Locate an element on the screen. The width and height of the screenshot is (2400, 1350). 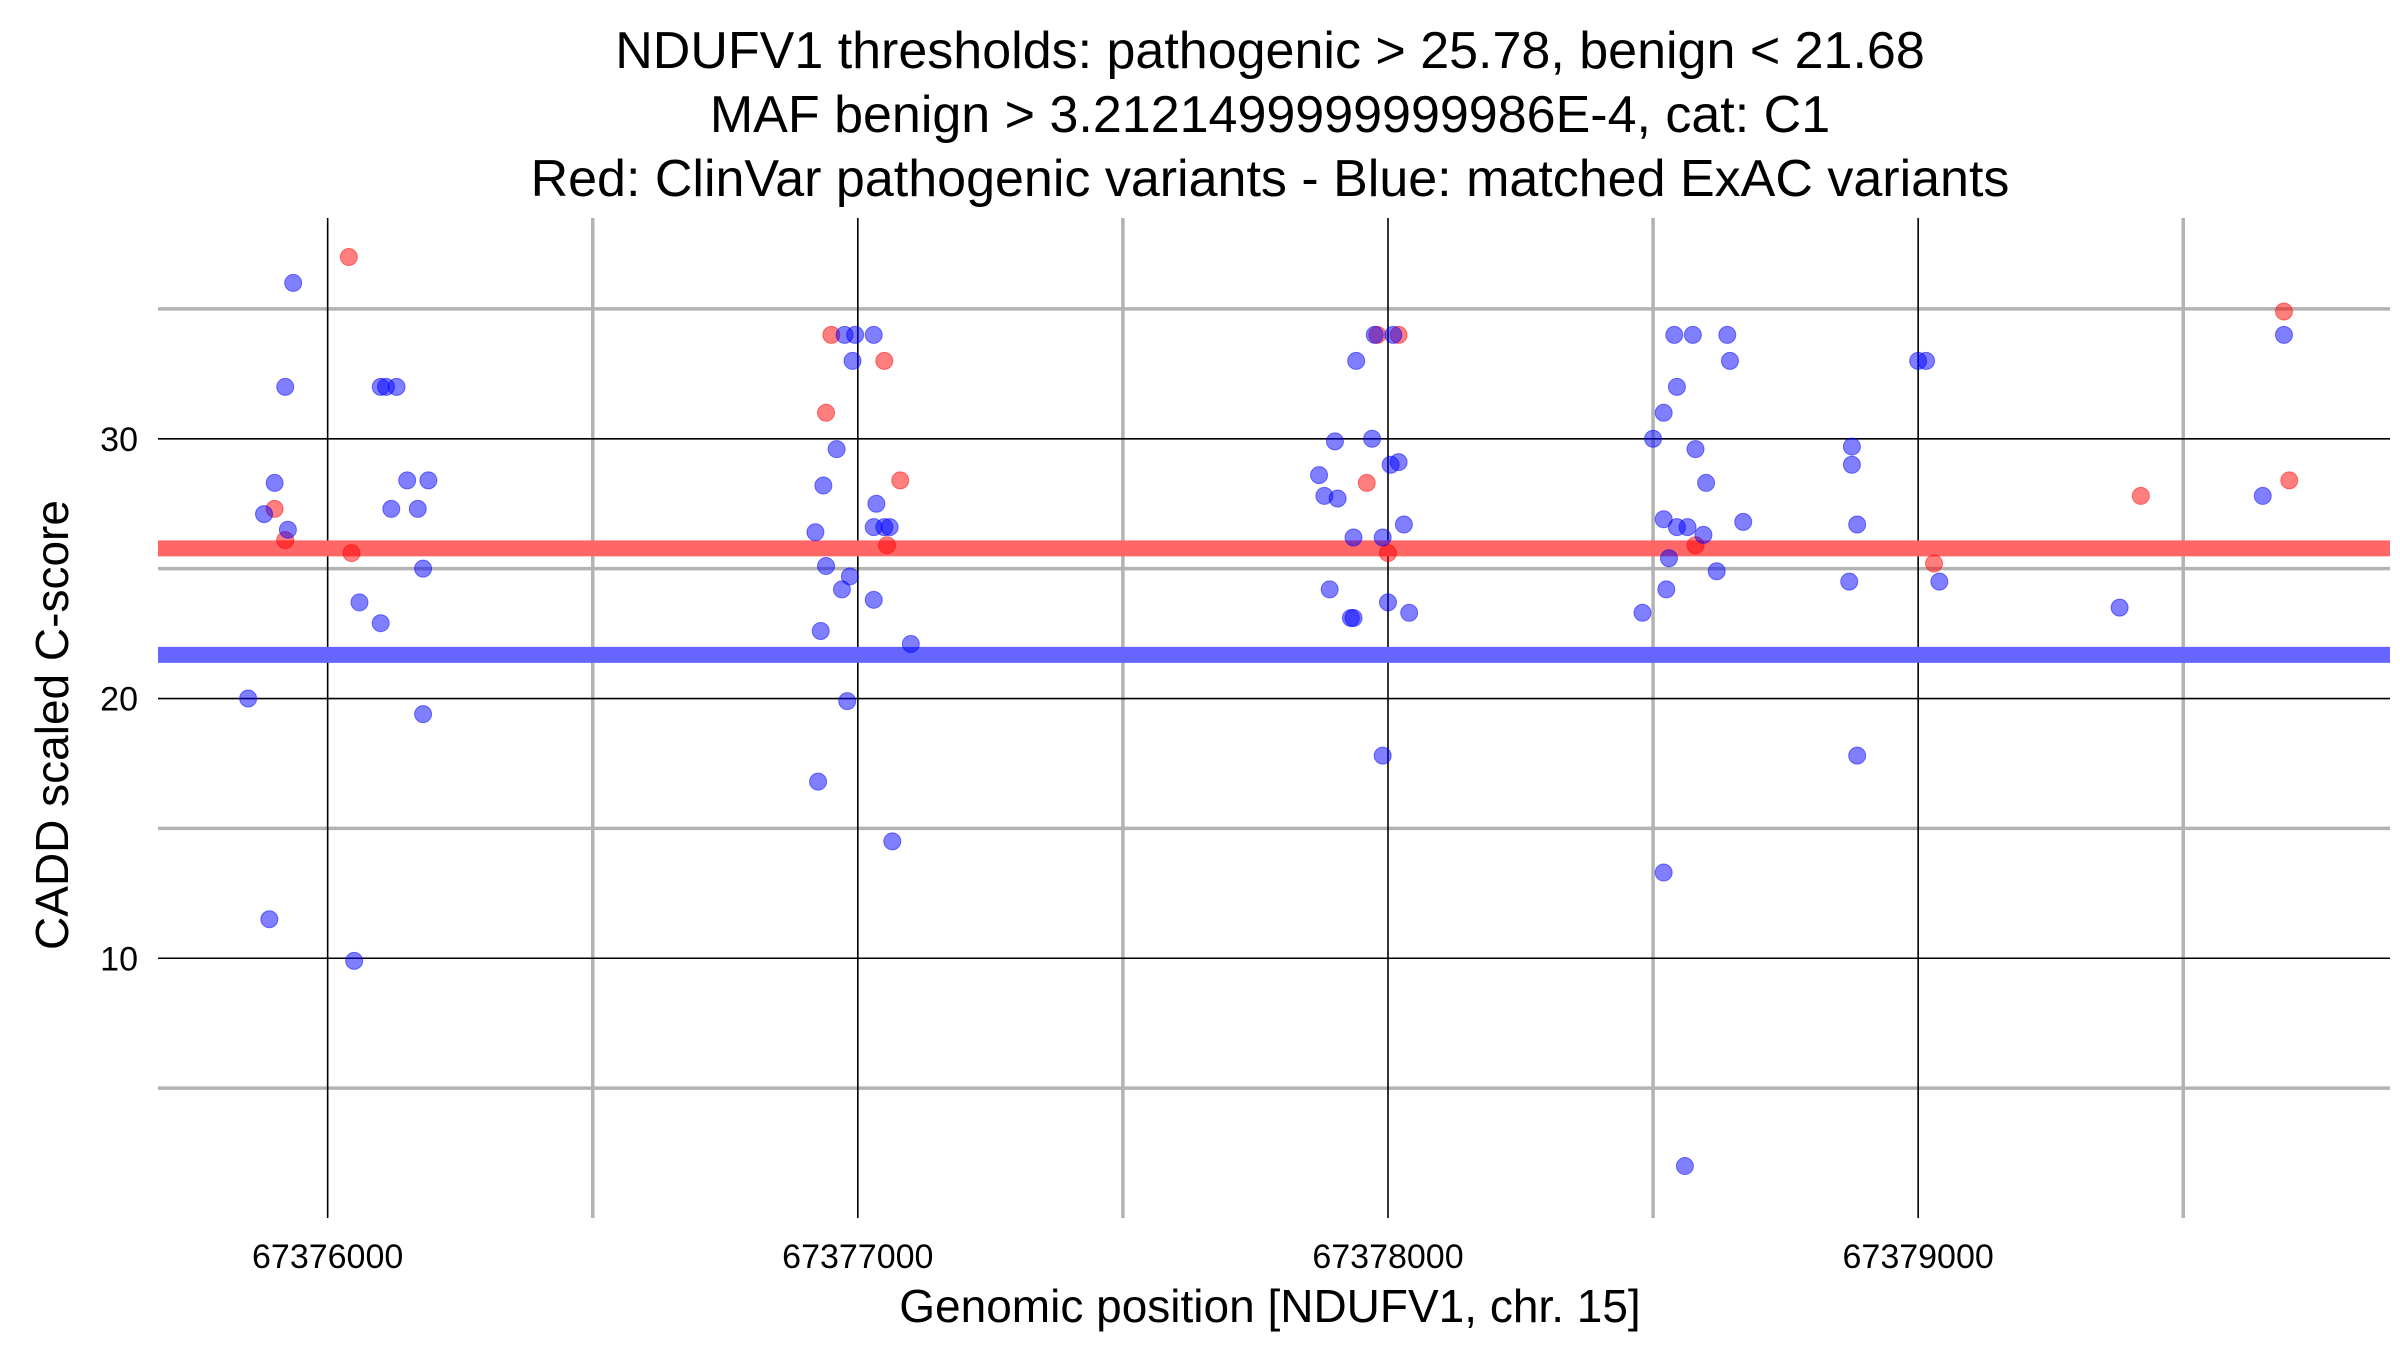
y-tick-label: 20 is located at coordinates (119, 700).